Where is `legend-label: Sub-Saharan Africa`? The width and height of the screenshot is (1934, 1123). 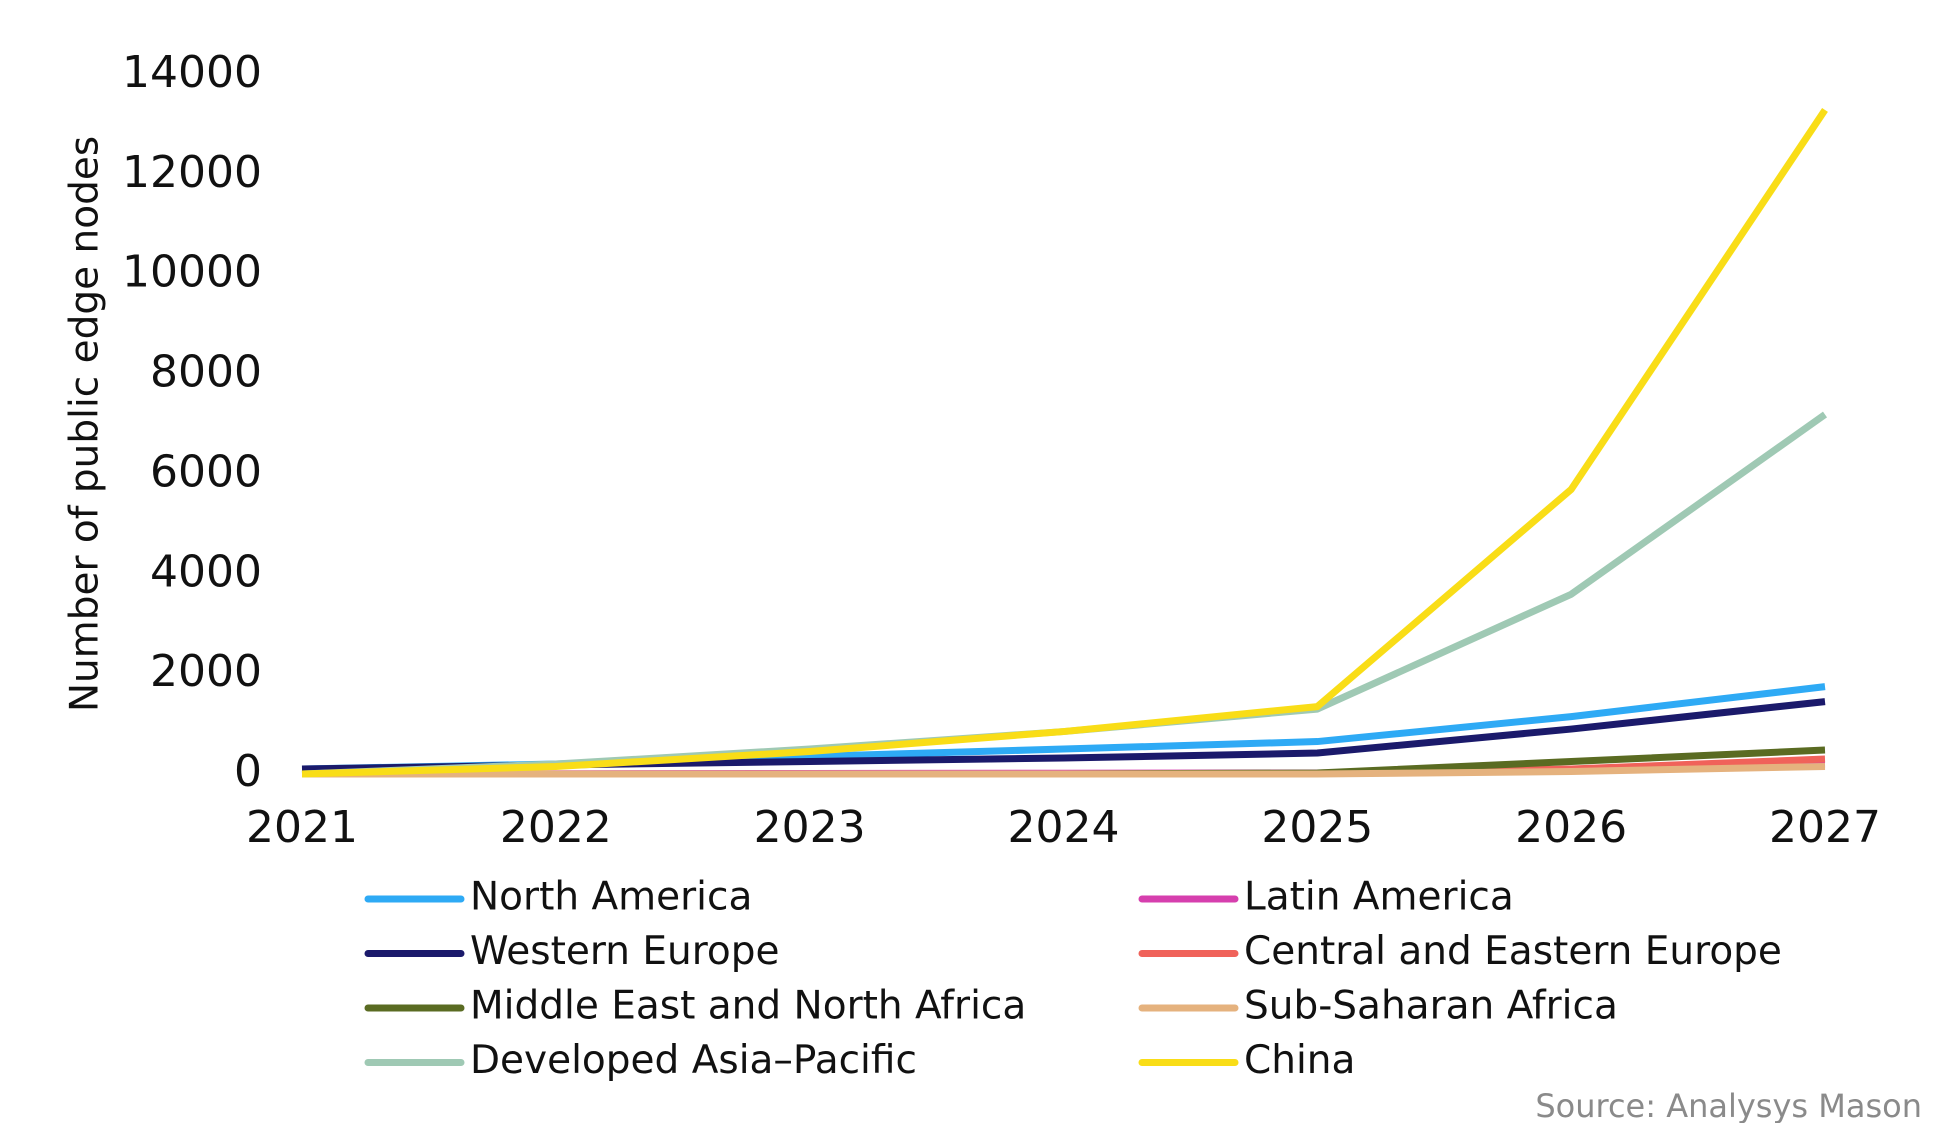 legend-label: Sub-Saharan Africa is located at coordinates (1431, 1006).